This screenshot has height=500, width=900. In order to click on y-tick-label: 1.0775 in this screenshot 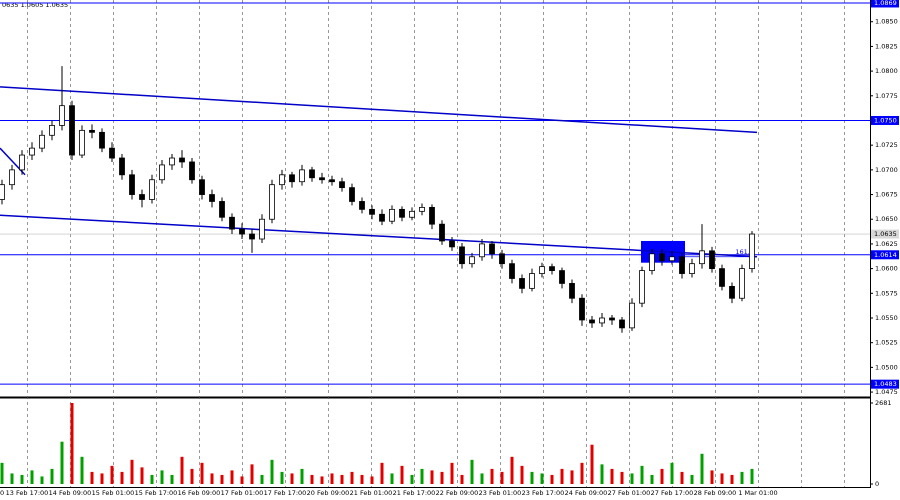, I will do `click(886, 96)`.